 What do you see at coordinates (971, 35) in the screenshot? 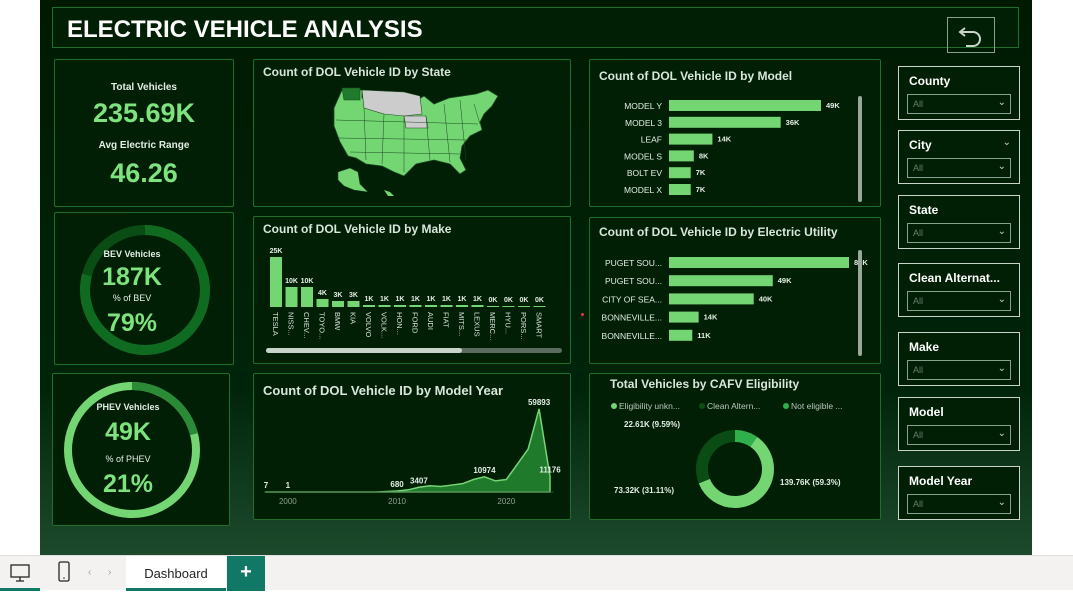
I see `undo-arrow-icon` at bounding box center [971, 35].